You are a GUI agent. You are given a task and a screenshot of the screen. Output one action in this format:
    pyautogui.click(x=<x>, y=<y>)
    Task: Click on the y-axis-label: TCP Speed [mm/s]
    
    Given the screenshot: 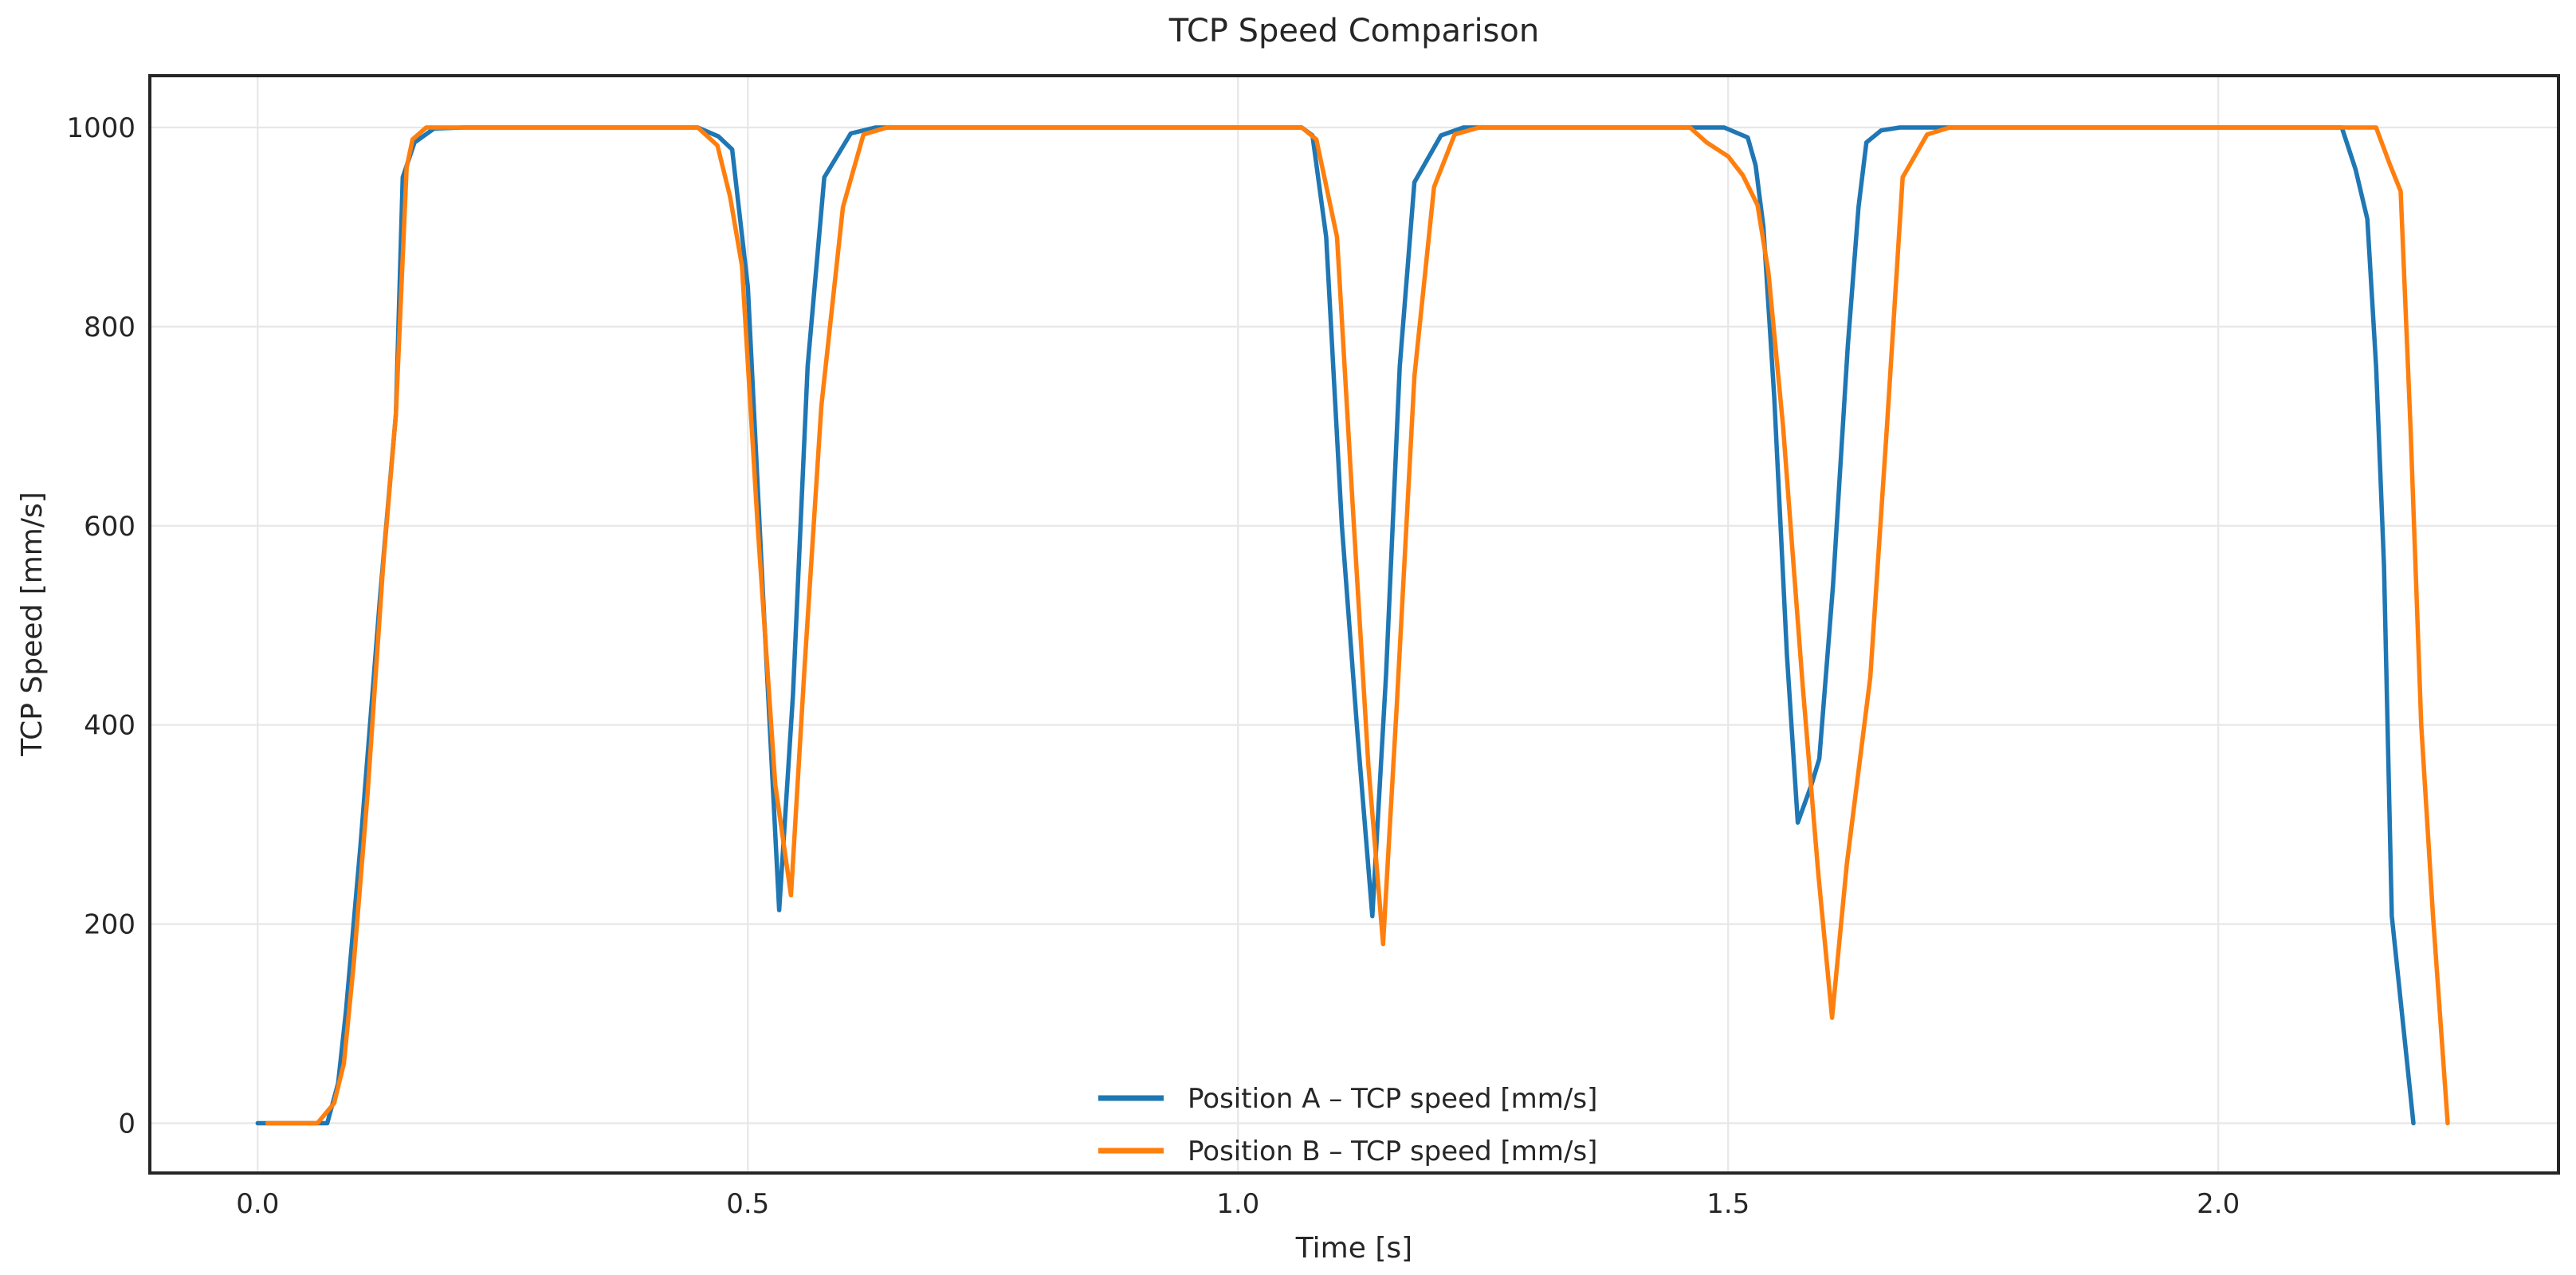 What is the action you would take?
    pyautogui.click(x=32, y=624)
    